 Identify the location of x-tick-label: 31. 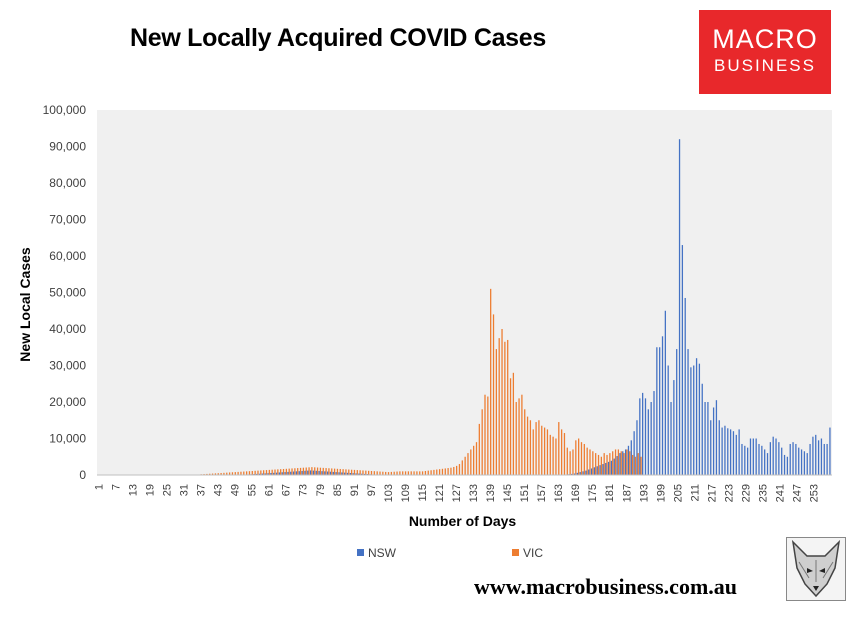
(185, 490).